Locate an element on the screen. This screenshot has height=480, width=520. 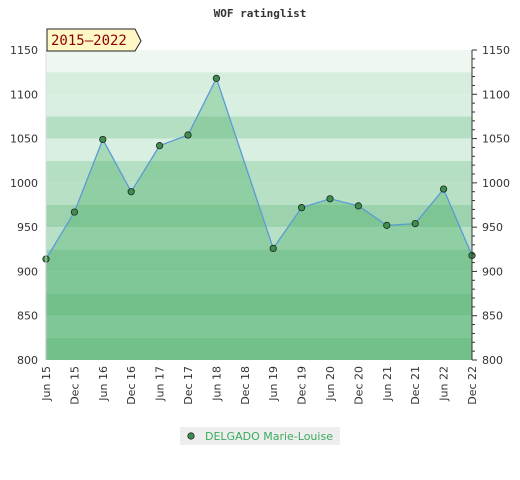
x-tick-label: Jun 21 is located at coordinates (387, 384).